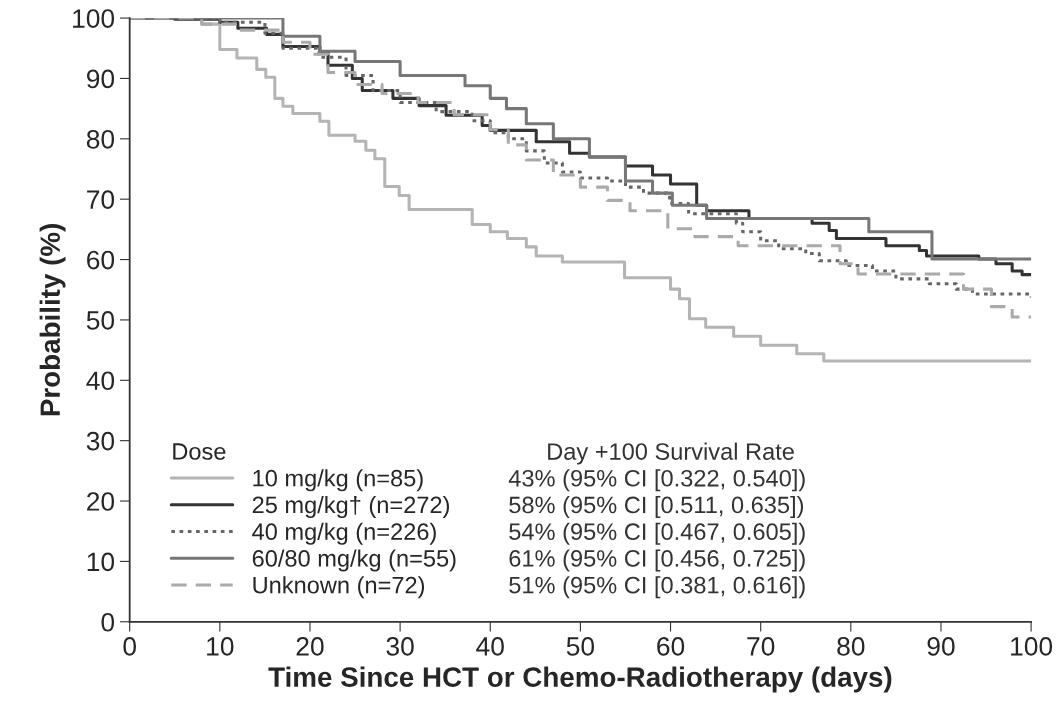  Describe the element at coordinates (354, 560) in the screenshot. I see `legend-label: 60/80 mg/kg (n=55)` at that location.